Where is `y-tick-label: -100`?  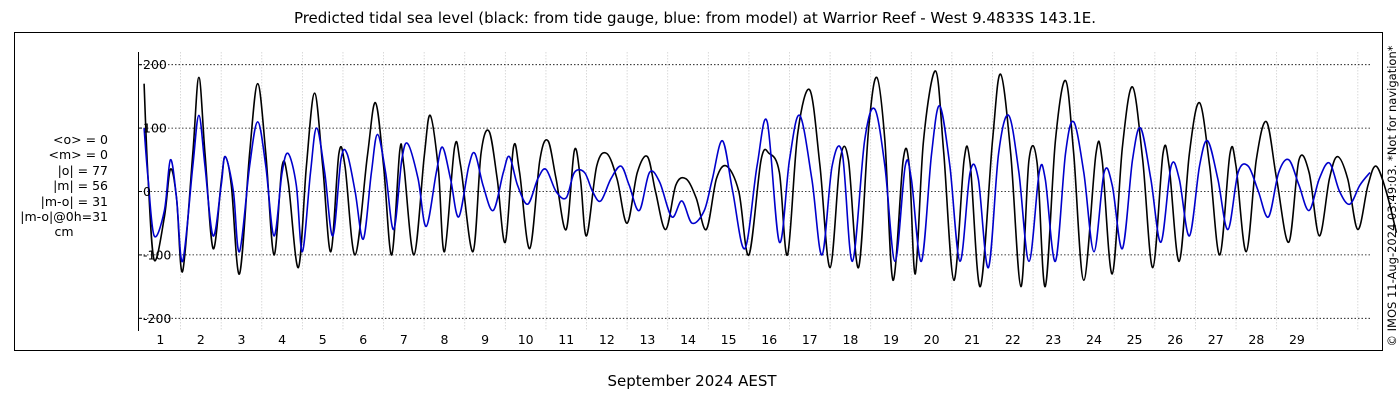 y-tick-label: -100 is located at coordinates (157, 254).